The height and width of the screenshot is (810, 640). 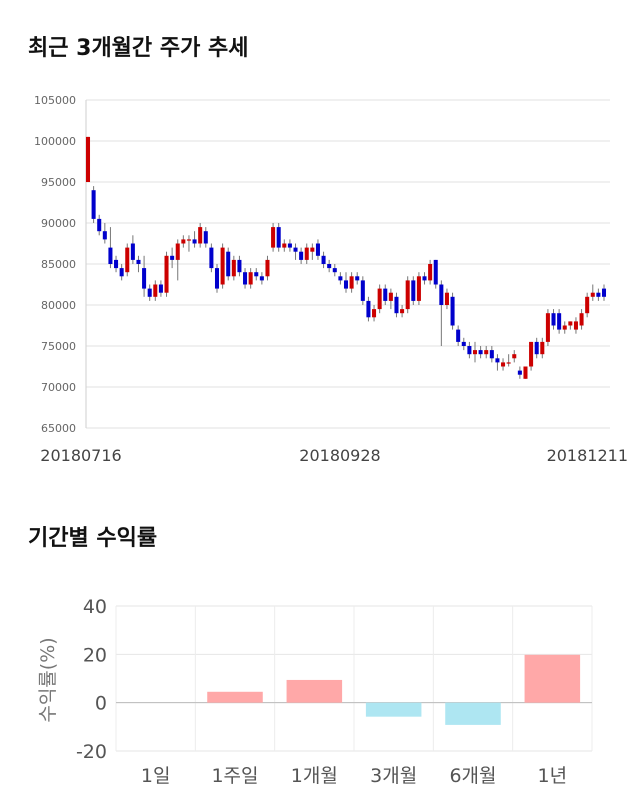 I want to click on y-tick-label: 20, so click(x=95, y=655).